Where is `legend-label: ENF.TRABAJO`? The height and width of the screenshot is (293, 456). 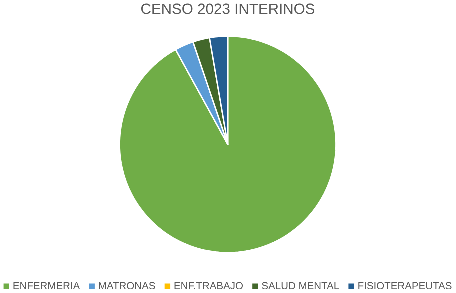 legend-label: ENF.TRABAJO is located at coordinates (208, 286).